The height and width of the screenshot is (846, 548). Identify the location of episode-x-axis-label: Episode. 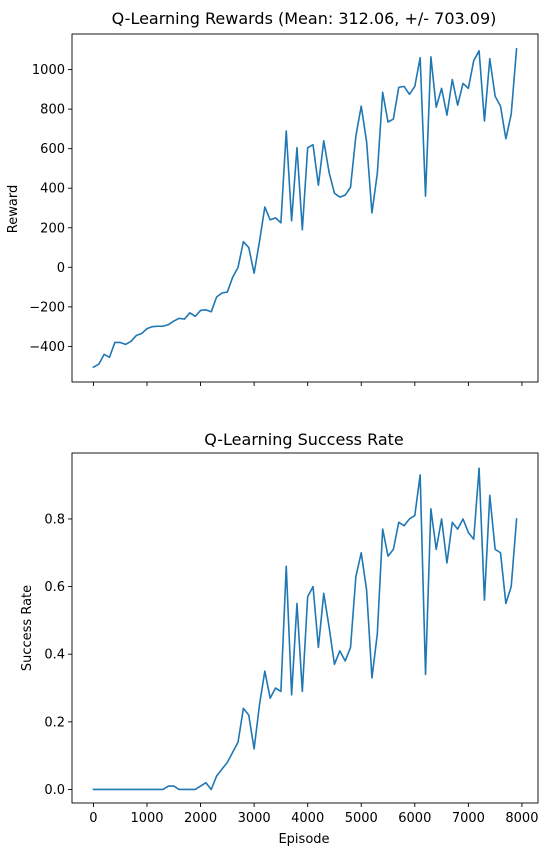
(303, 839).